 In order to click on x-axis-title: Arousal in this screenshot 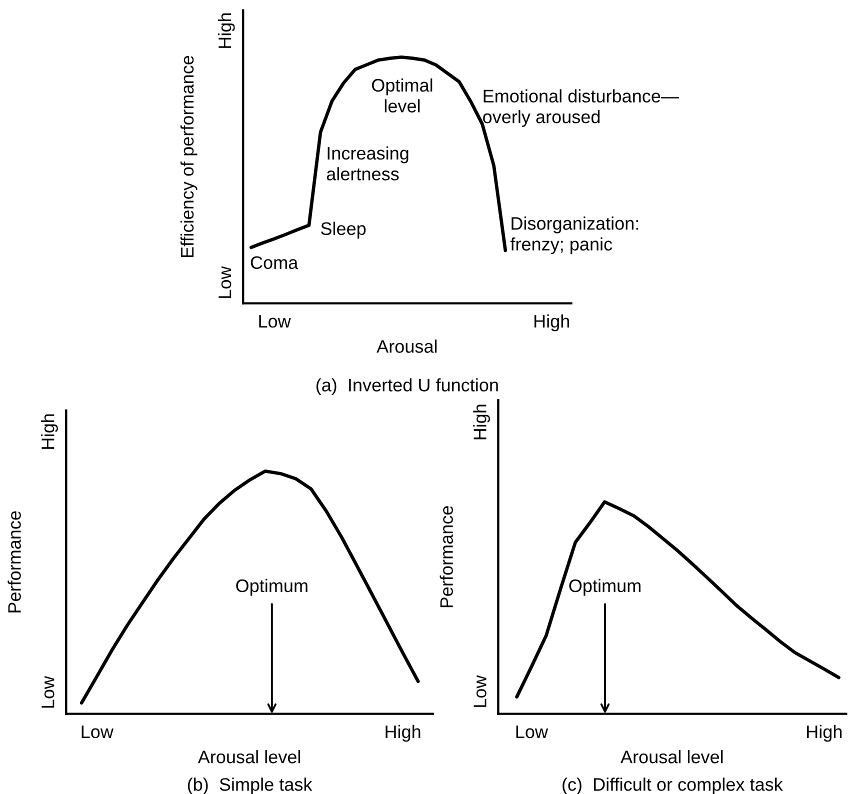, I will do `click(406, 346)`.